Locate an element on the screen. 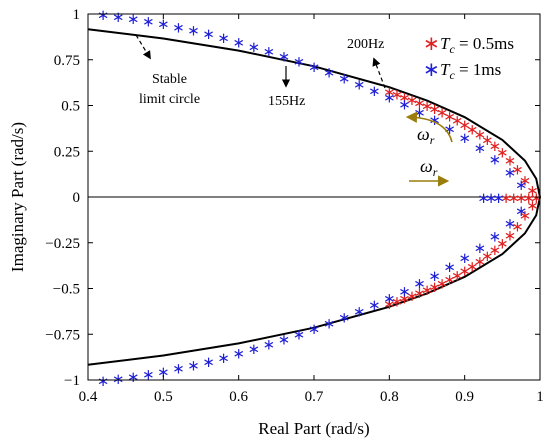 The image size is (550, 447). marker-series1-53: ∗ is located at coordinates (208, 362).